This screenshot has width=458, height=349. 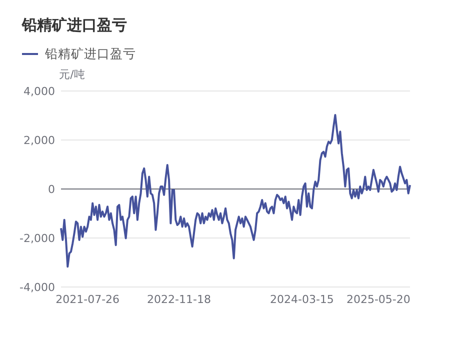 What do you see at coordinates (72, 74) in the screenshot?
I see `y-axis-title: 元/吨` at bounding box center [72, 74].